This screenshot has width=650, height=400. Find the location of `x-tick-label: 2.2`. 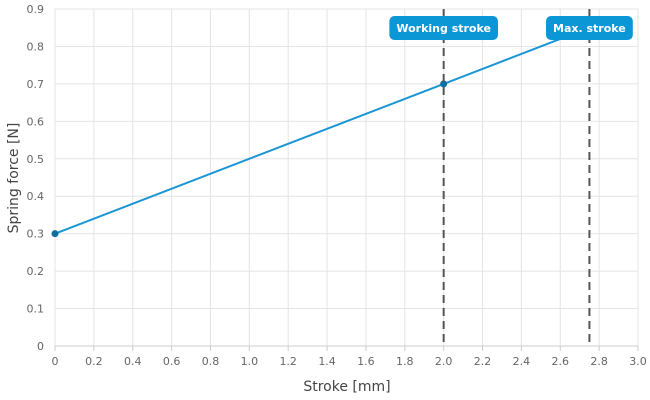

x-tick-label: 2.2 is located at coordinates (483, 361).